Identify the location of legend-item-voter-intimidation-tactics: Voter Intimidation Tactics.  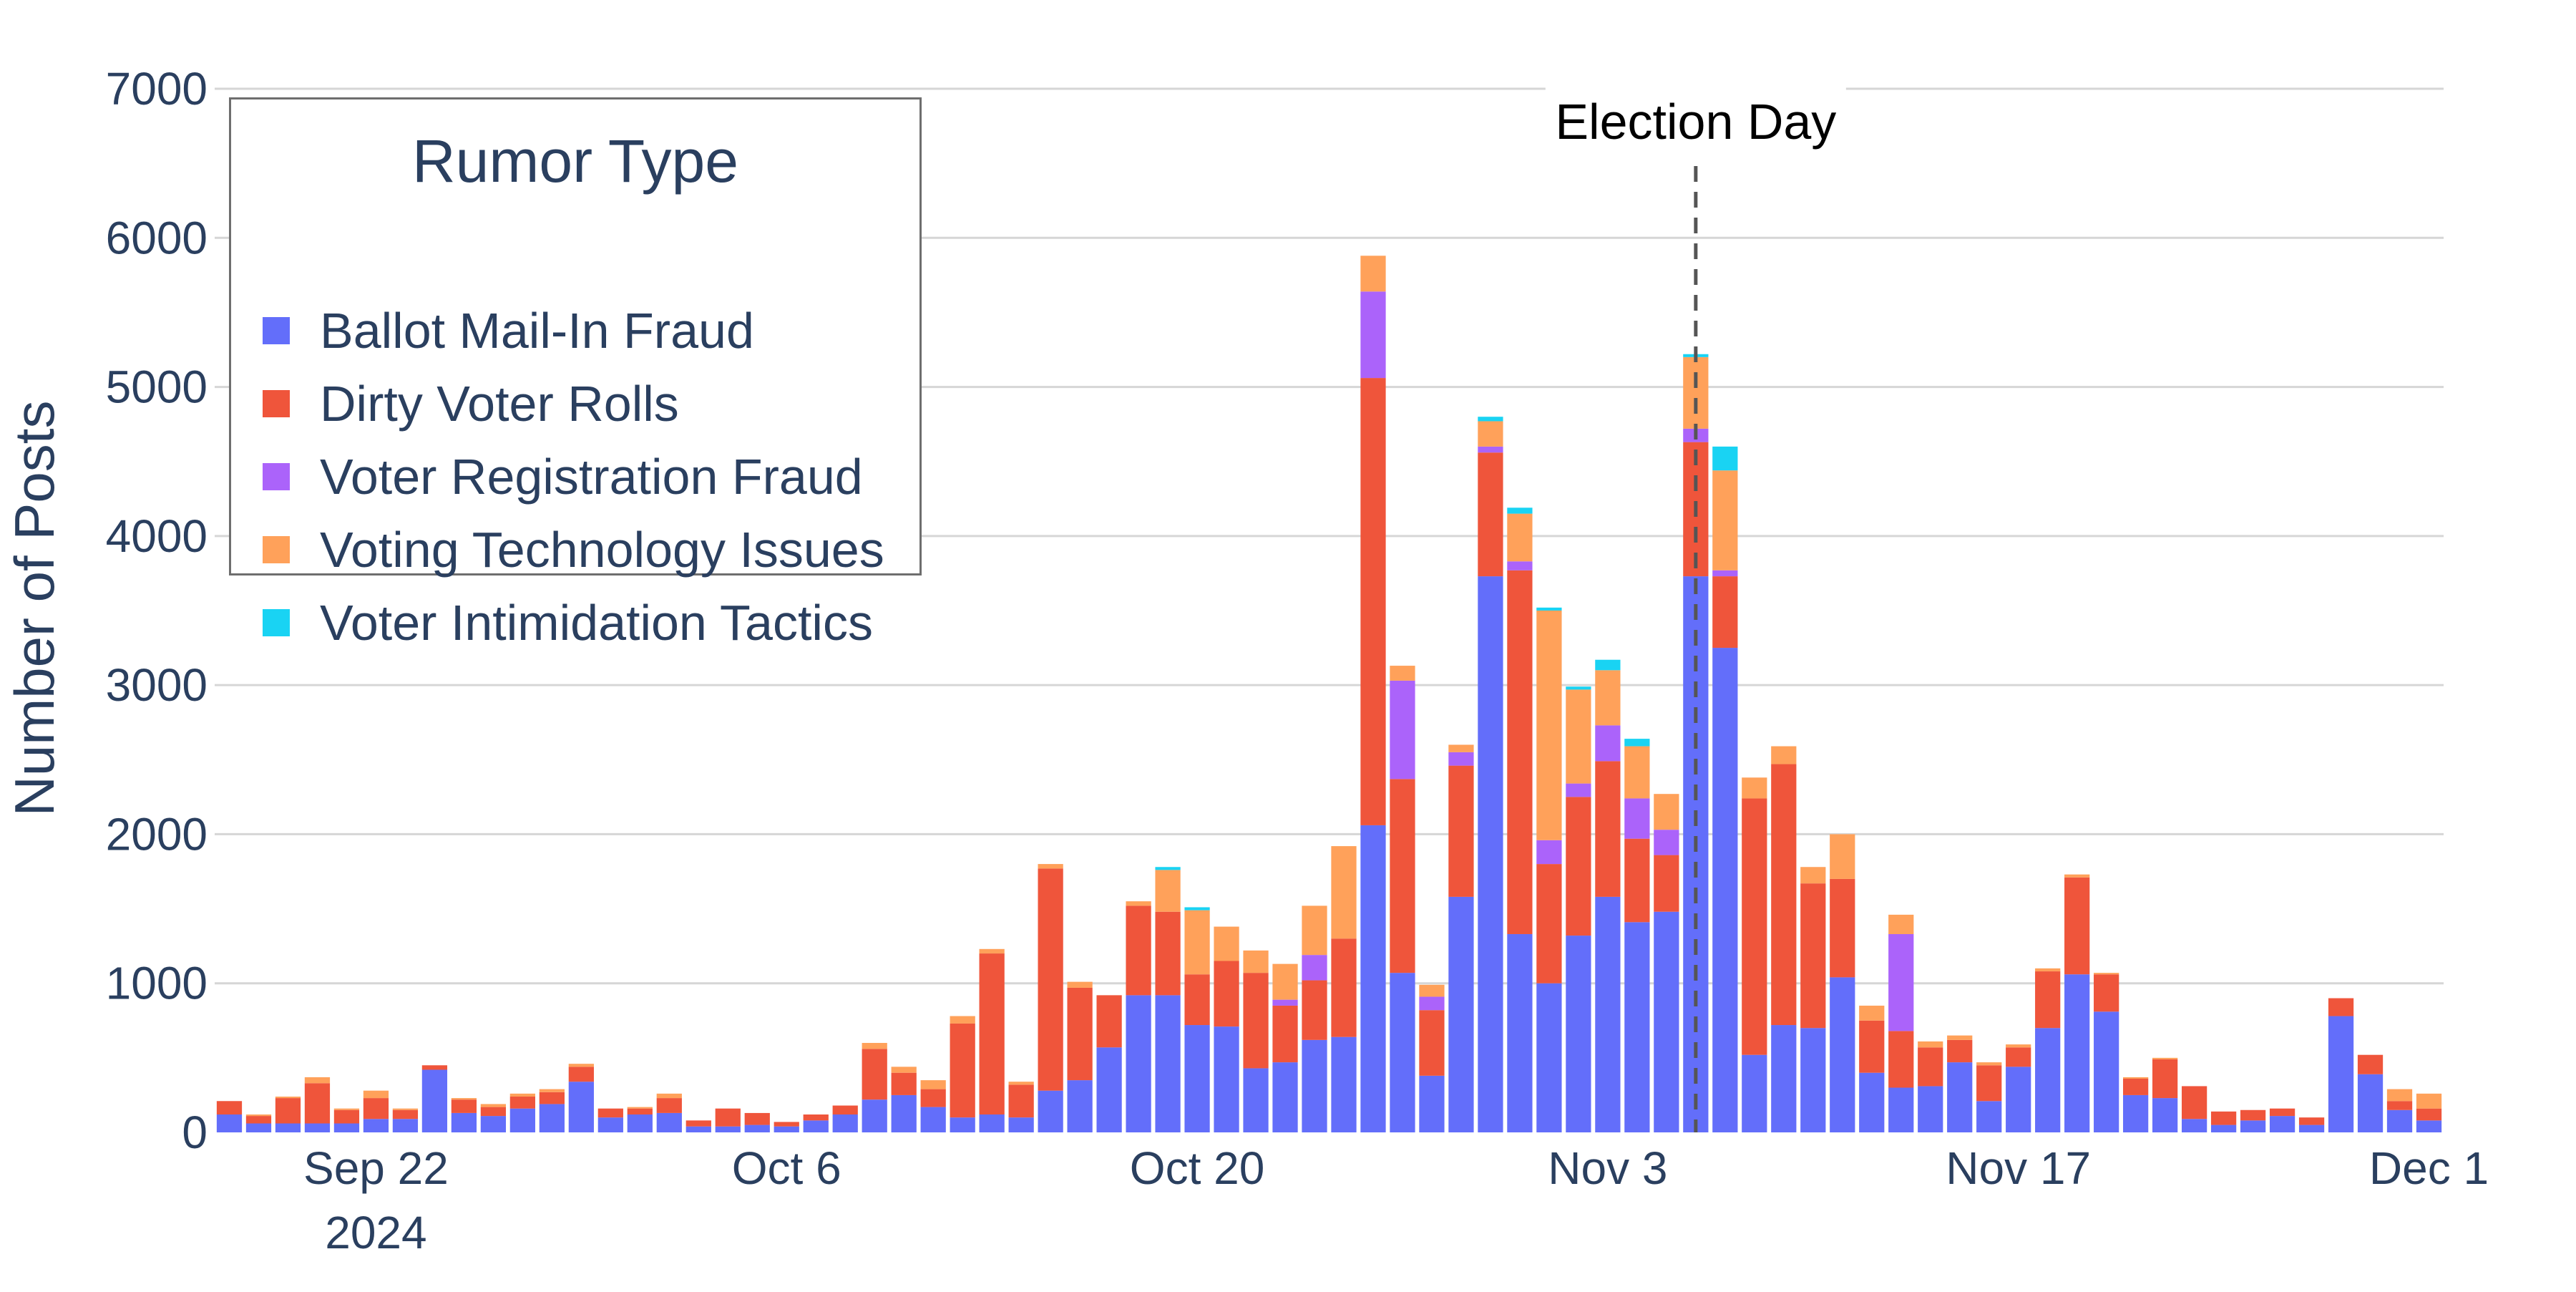
(568, 623).